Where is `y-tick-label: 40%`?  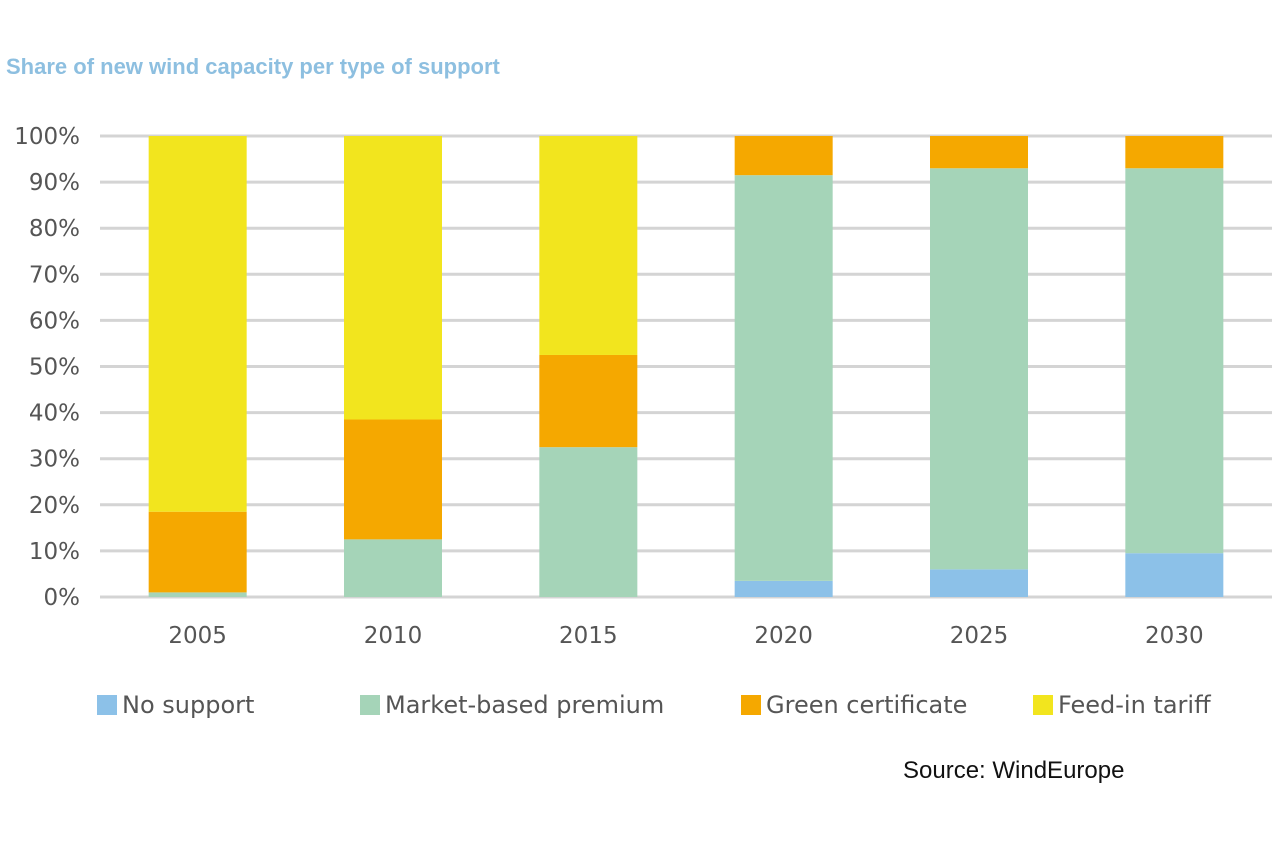 y-tick-label: 40% is located at coordinates (54, 414).